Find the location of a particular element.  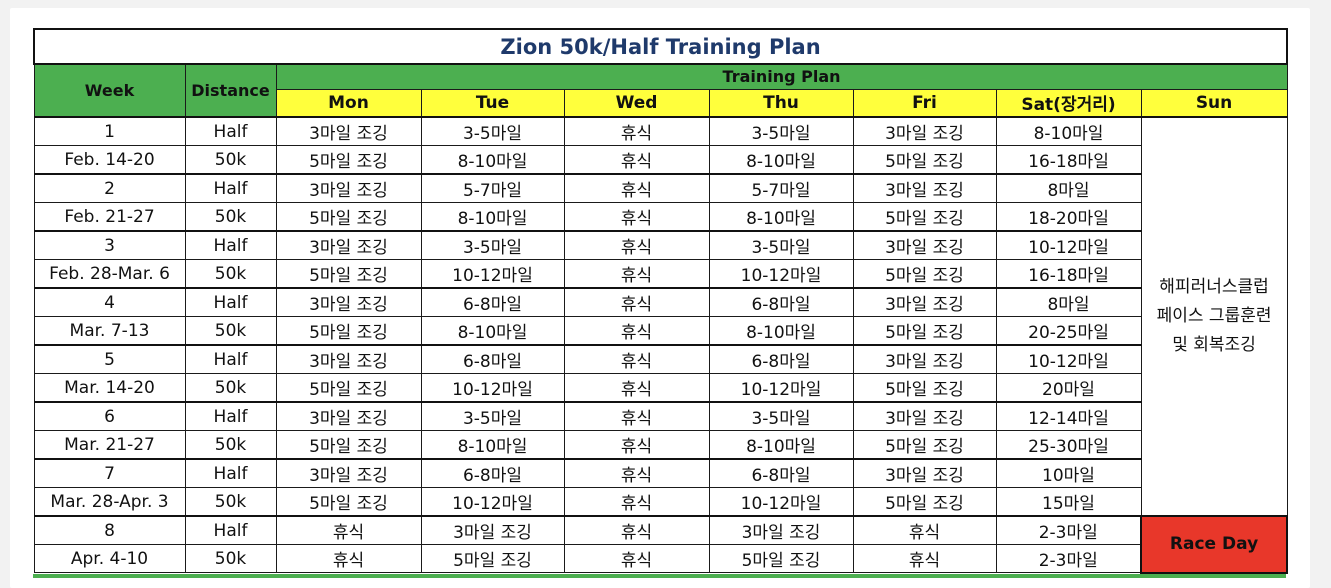

header-wed: Wed is located at coordinates (636, 103).